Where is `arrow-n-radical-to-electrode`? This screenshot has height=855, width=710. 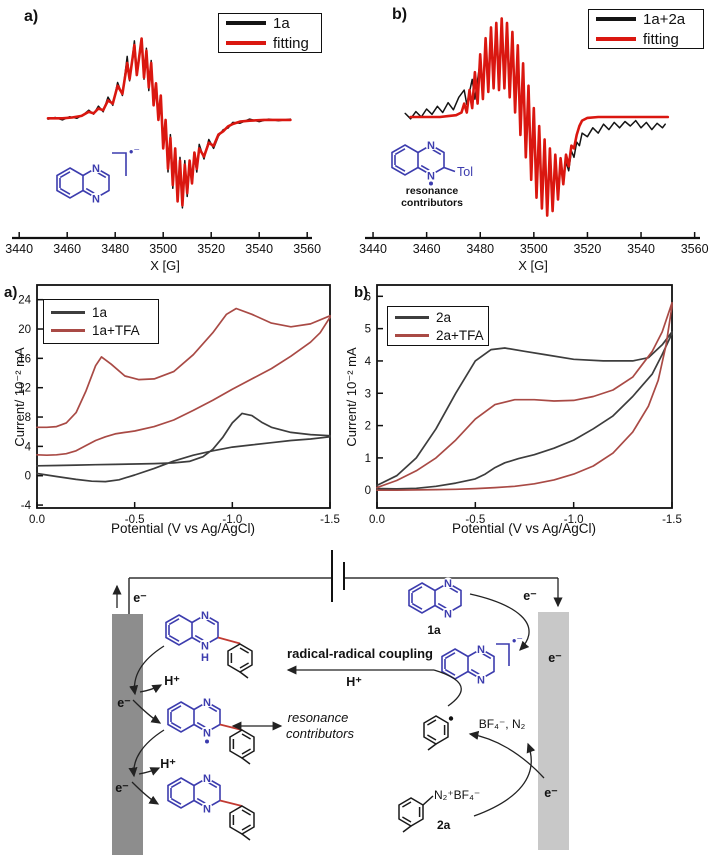 arrow-n-radical-to-electrode is located at coordinates (146, 753).